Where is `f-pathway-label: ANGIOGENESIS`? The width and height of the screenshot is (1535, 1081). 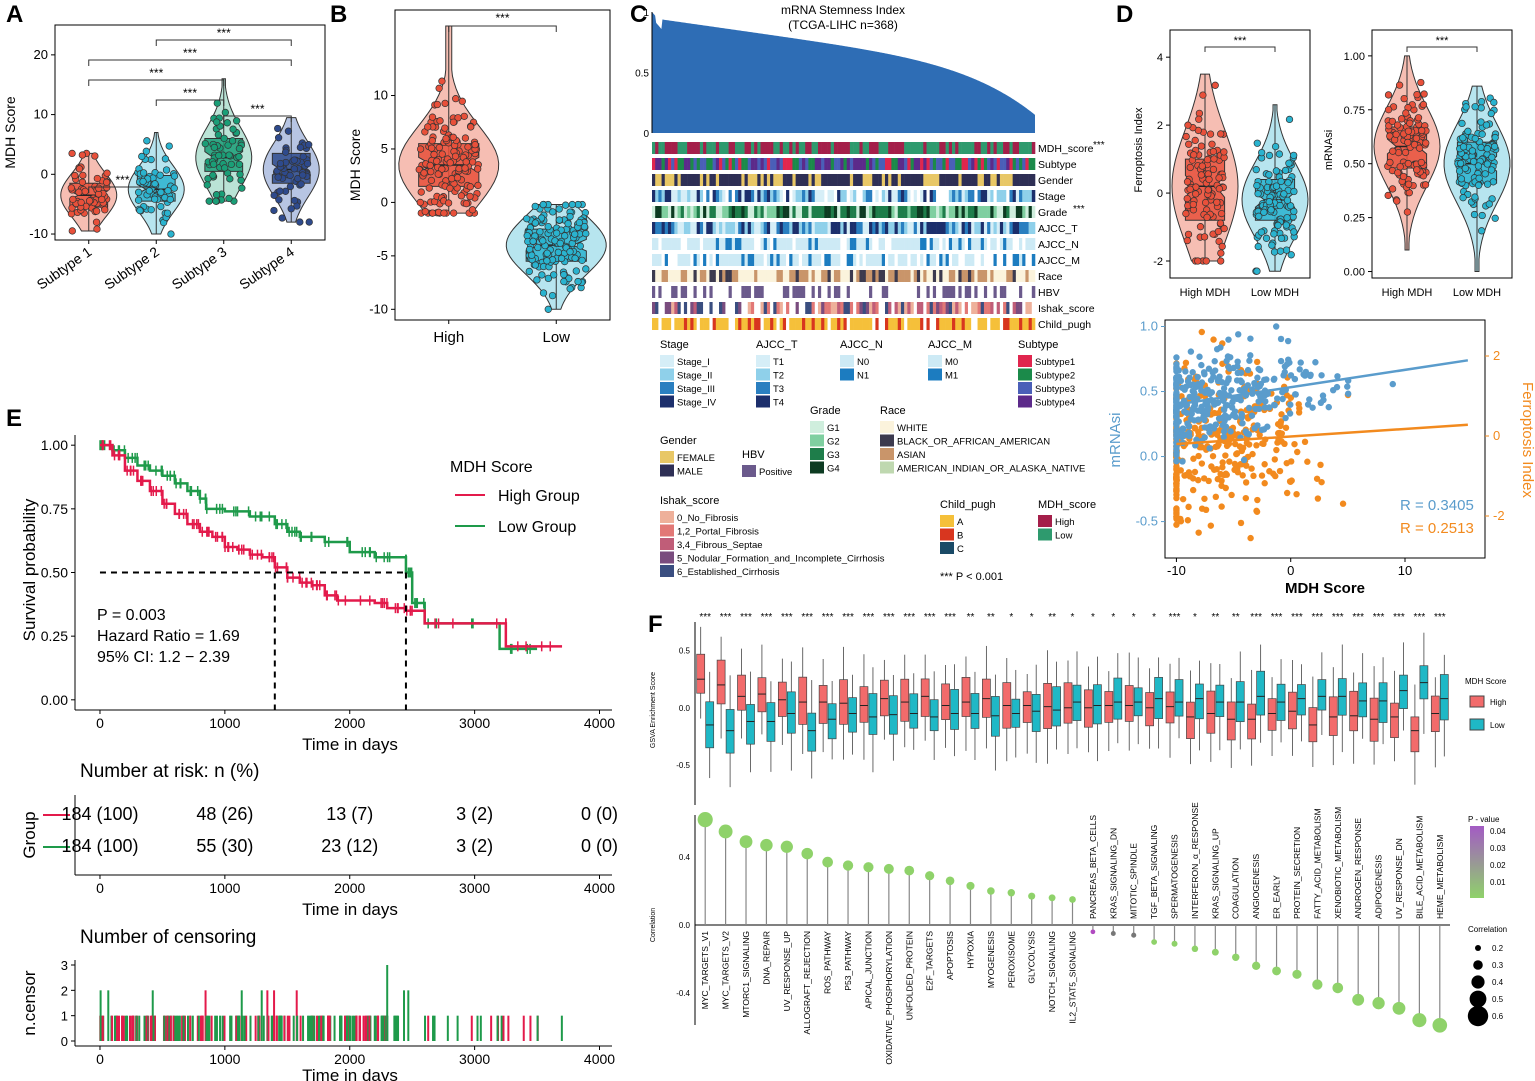 f-pathway-label: ANGIOGENESIS is located at coordinates (1256, 886).